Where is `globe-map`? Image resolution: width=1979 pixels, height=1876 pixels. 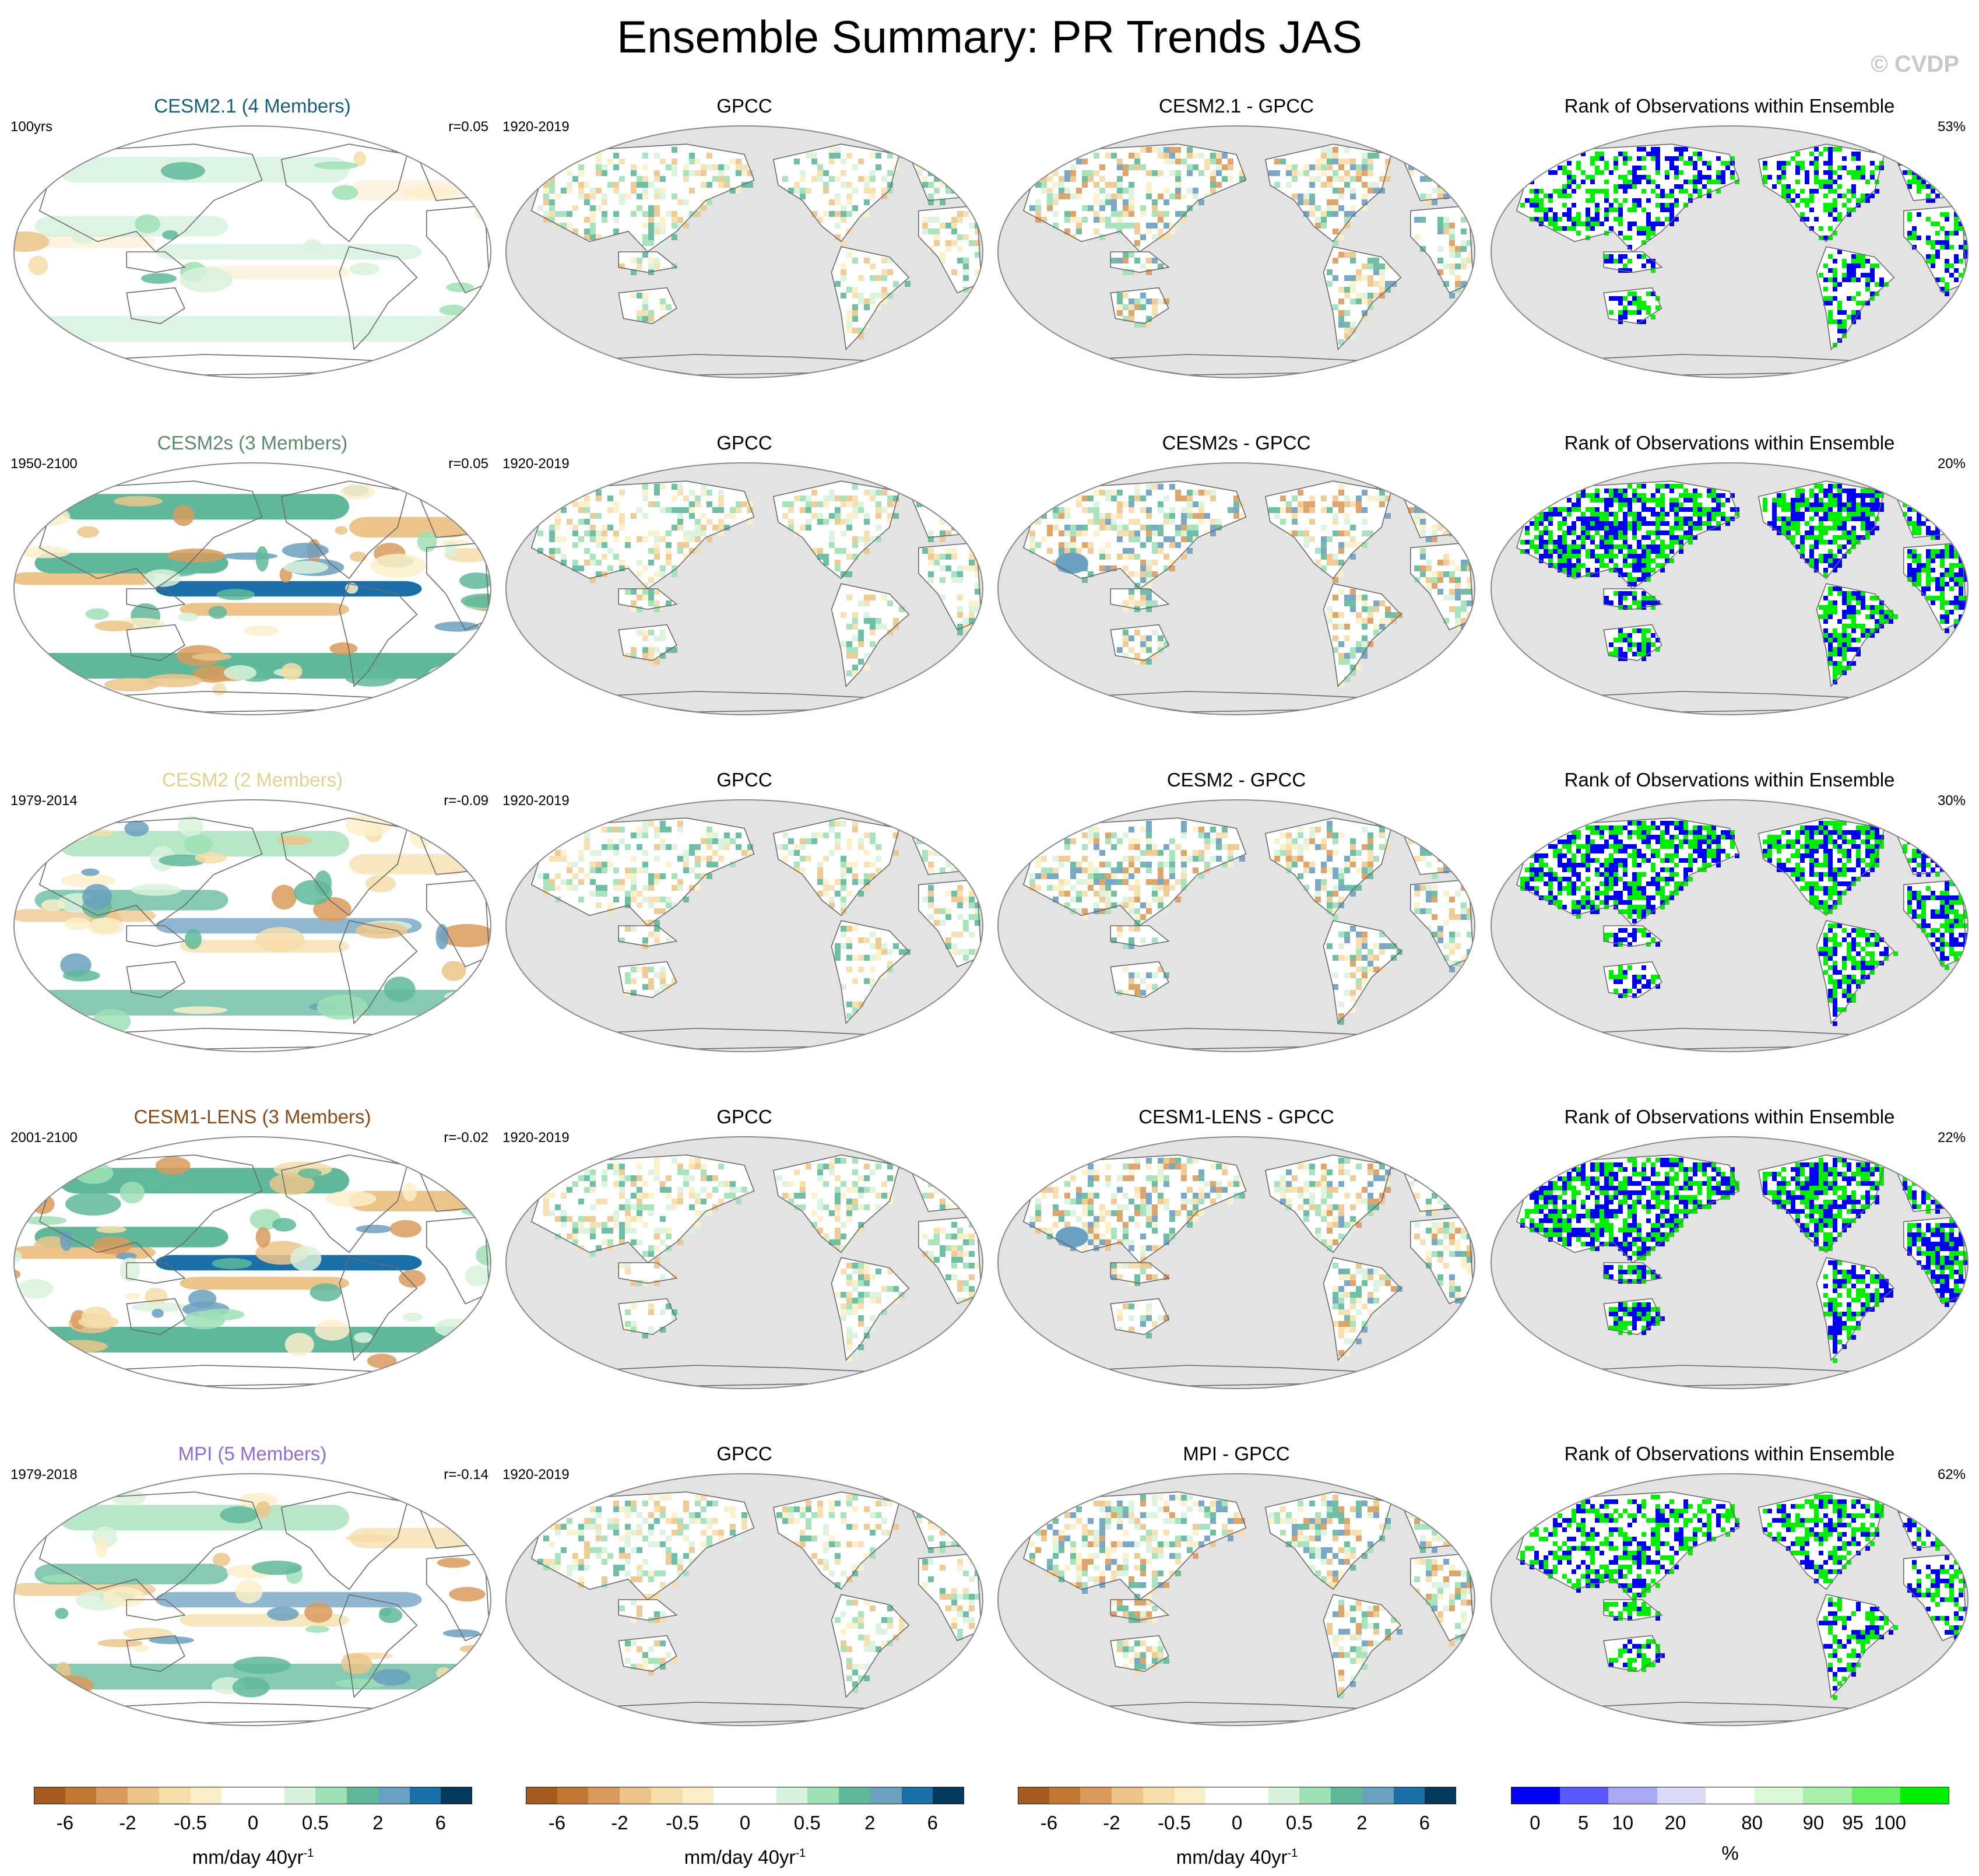
globe-map is located at coordinates (252, 251).